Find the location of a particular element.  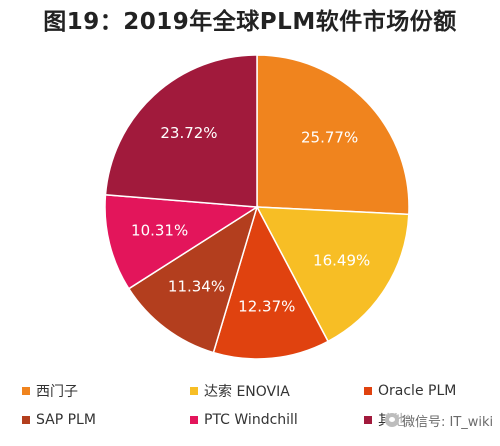

data-label-siemens: 25.77% is located at coordinates (329, 137).